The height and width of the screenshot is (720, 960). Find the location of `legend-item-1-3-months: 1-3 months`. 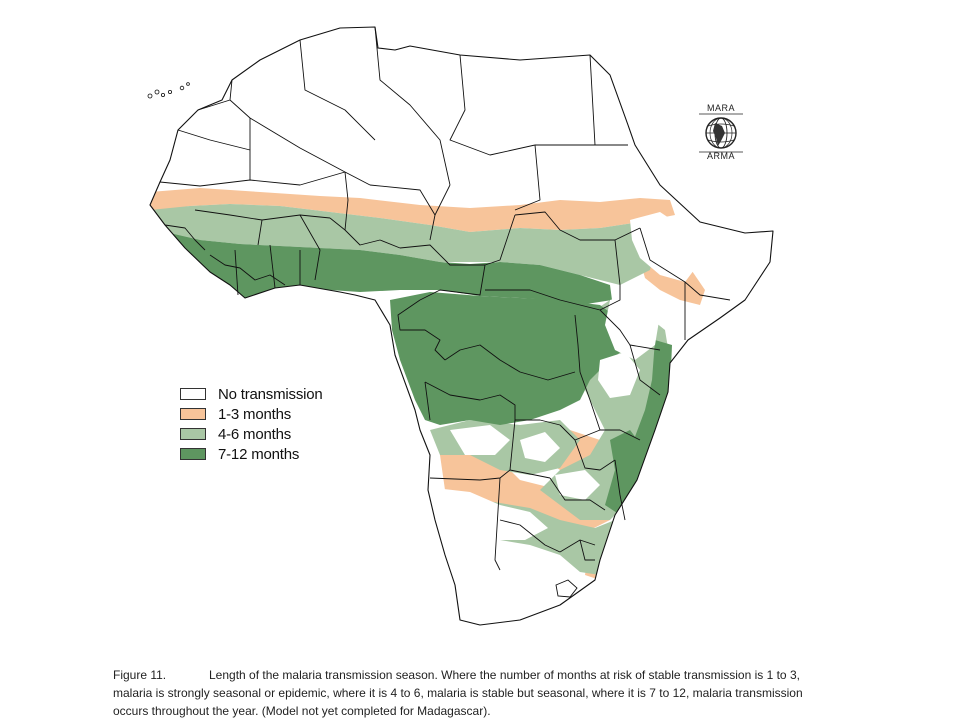

legend-item-1-3-months: 1-3 months is located at coordinates (251, 414).